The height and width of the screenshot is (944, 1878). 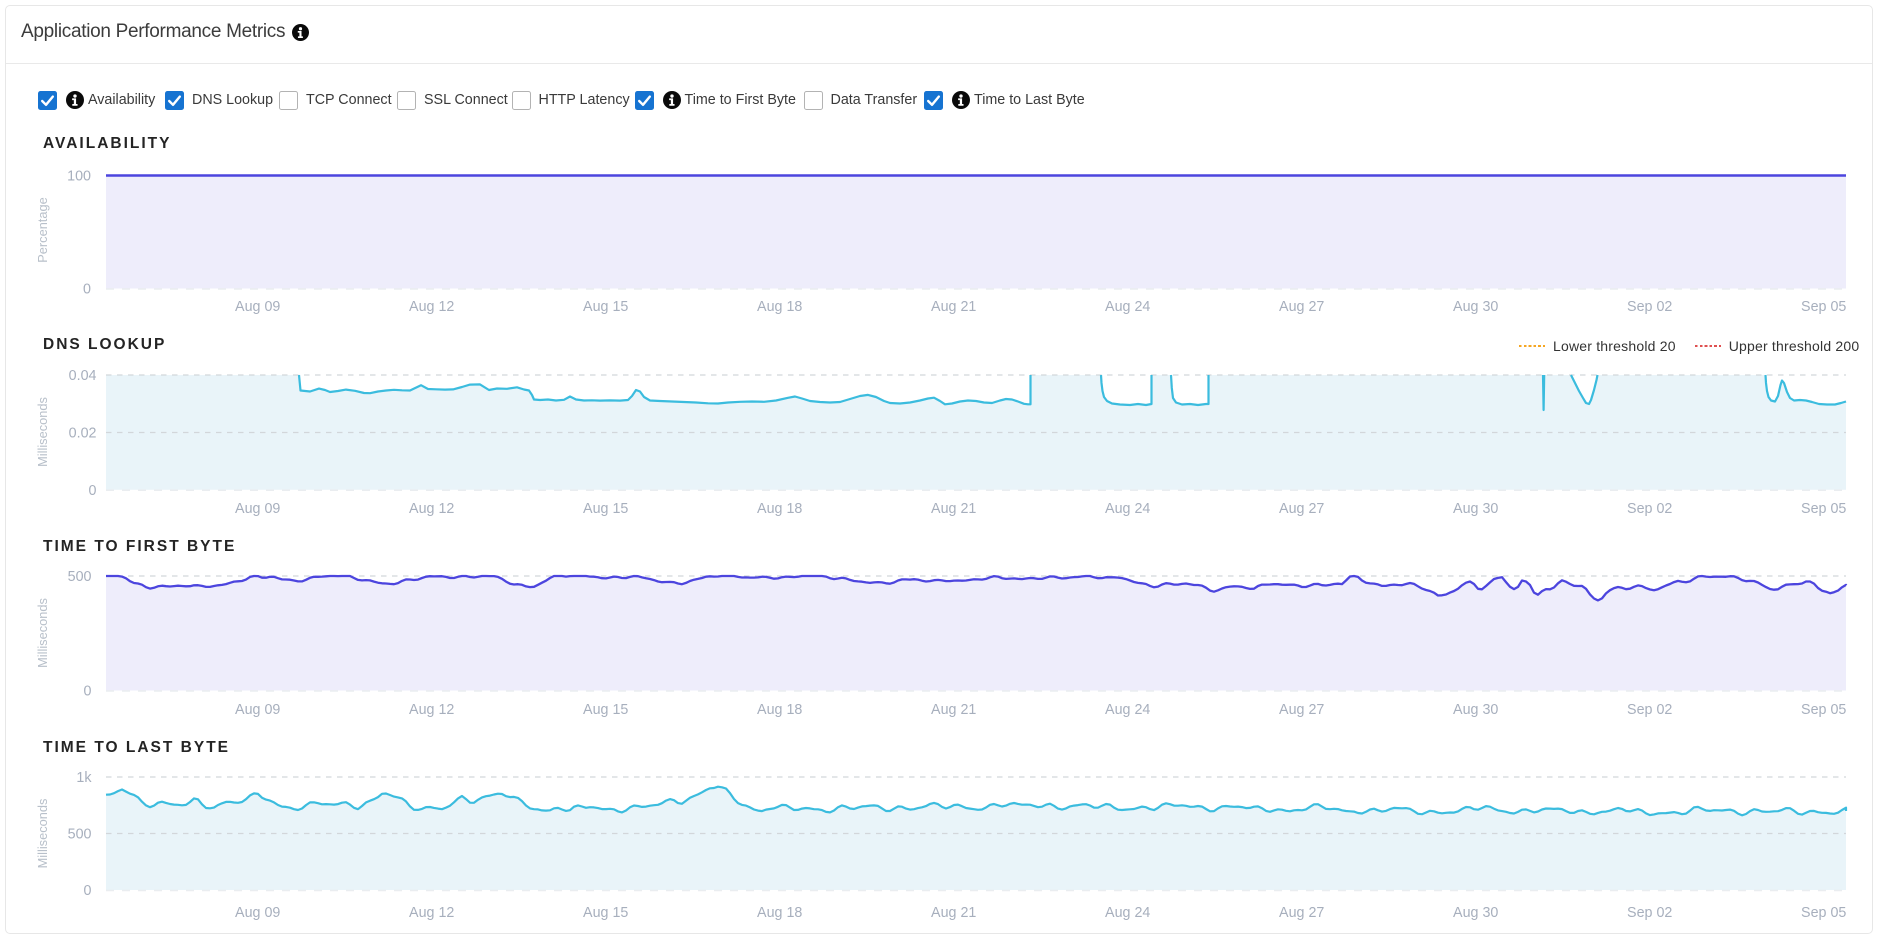 I want to click on svg-text: 100, so click(x=79, y=177).